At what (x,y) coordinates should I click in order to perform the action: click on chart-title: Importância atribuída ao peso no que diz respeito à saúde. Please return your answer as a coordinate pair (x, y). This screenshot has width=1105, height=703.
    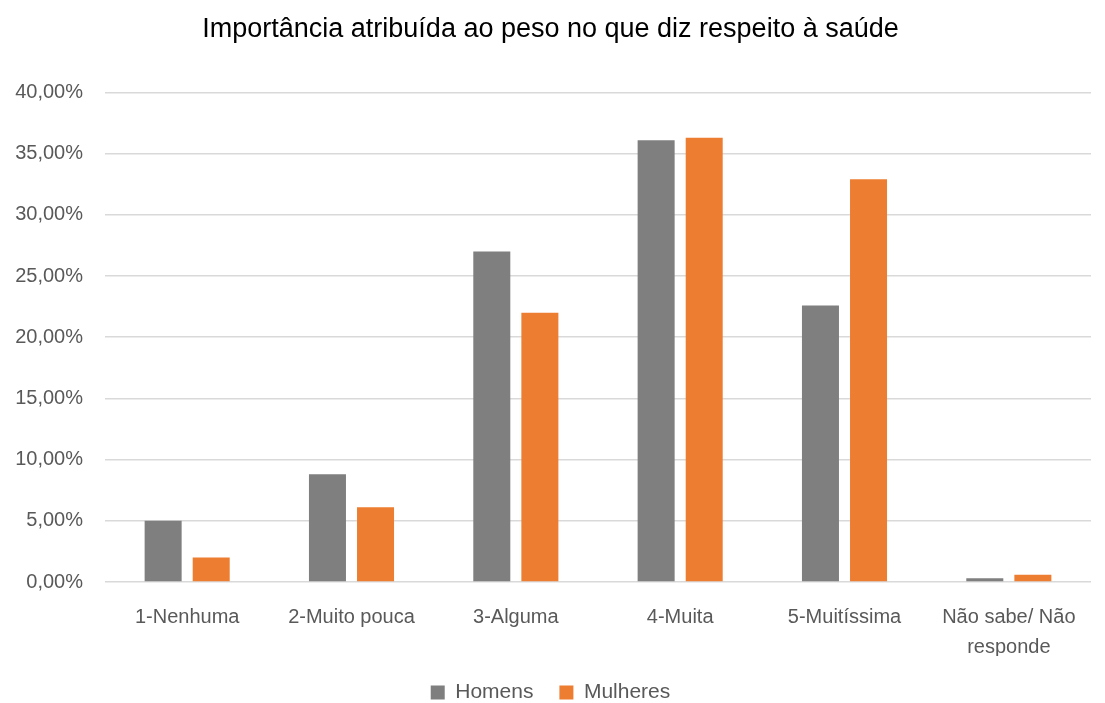
    Looking at the image, I should click on (550, 27).